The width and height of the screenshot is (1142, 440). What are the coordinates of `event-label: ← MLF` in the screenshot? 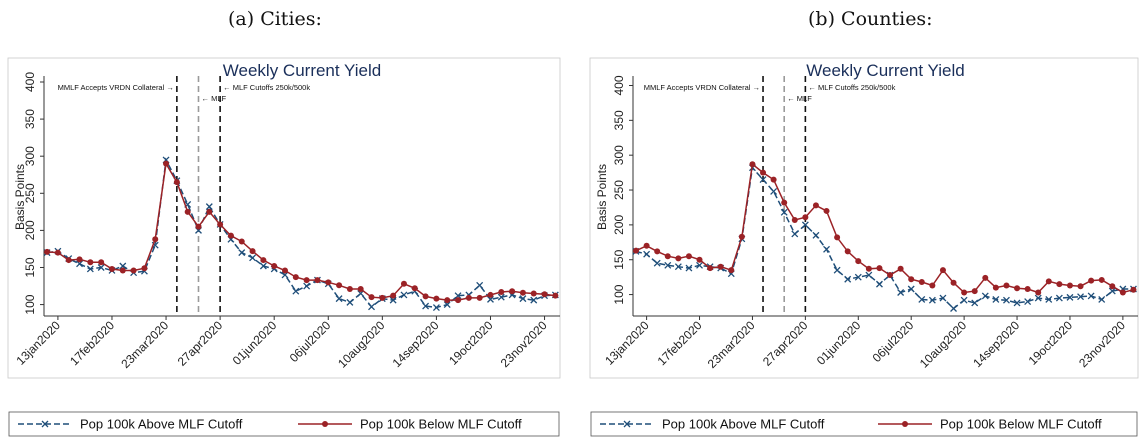 It's located at (213, 98).